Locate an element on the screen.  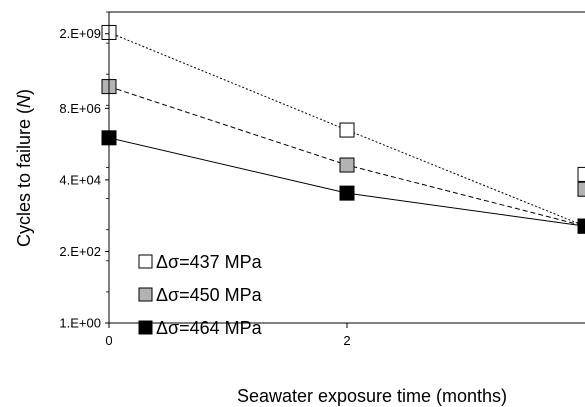
y-axis-label-var: N is located at coordinates (24, 101).